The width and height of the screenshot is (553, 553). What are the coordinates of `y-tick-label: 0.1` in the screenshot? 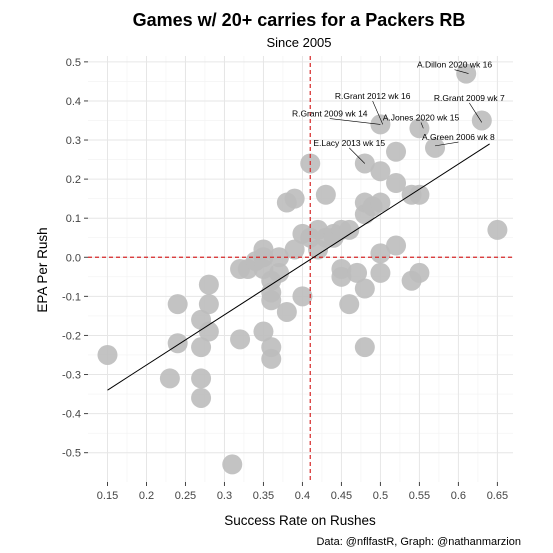 It's located at (73, 219).